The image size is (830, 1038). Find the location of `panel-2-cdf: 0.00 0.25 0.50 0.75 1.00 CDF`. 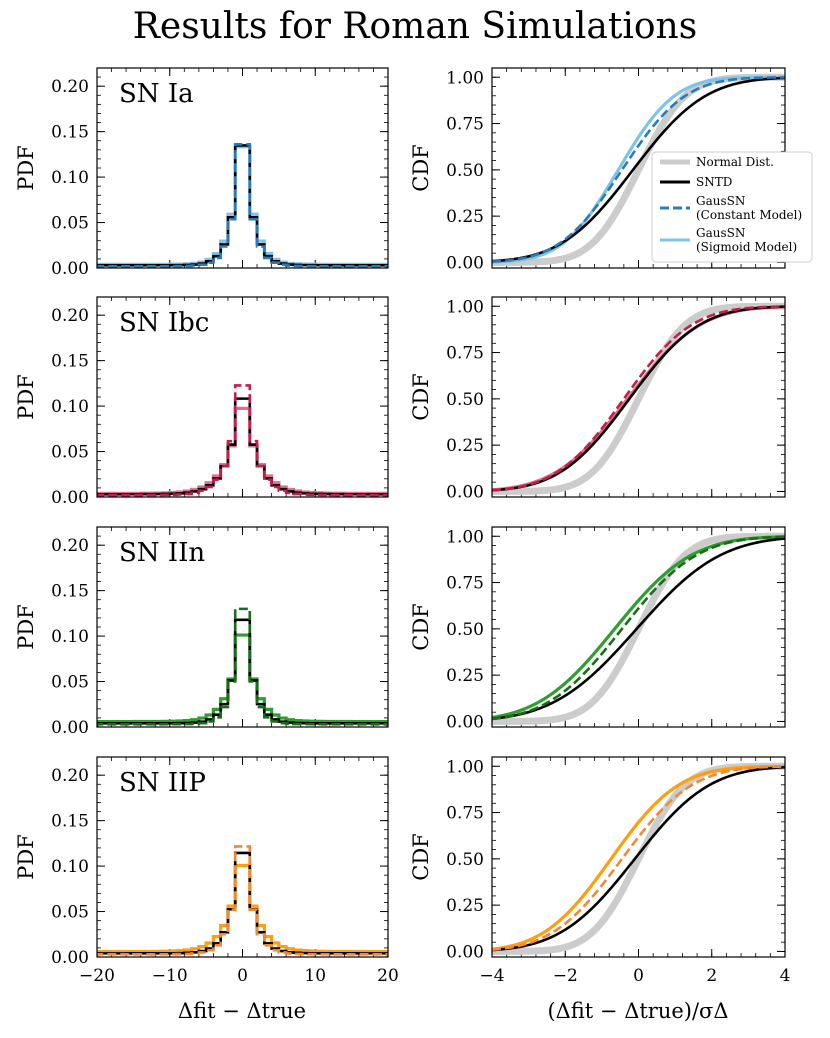

panel-2-cdf: 0.00 0.25 0.50 0.75 1.00 CDF is located at coordinates (597, 399).